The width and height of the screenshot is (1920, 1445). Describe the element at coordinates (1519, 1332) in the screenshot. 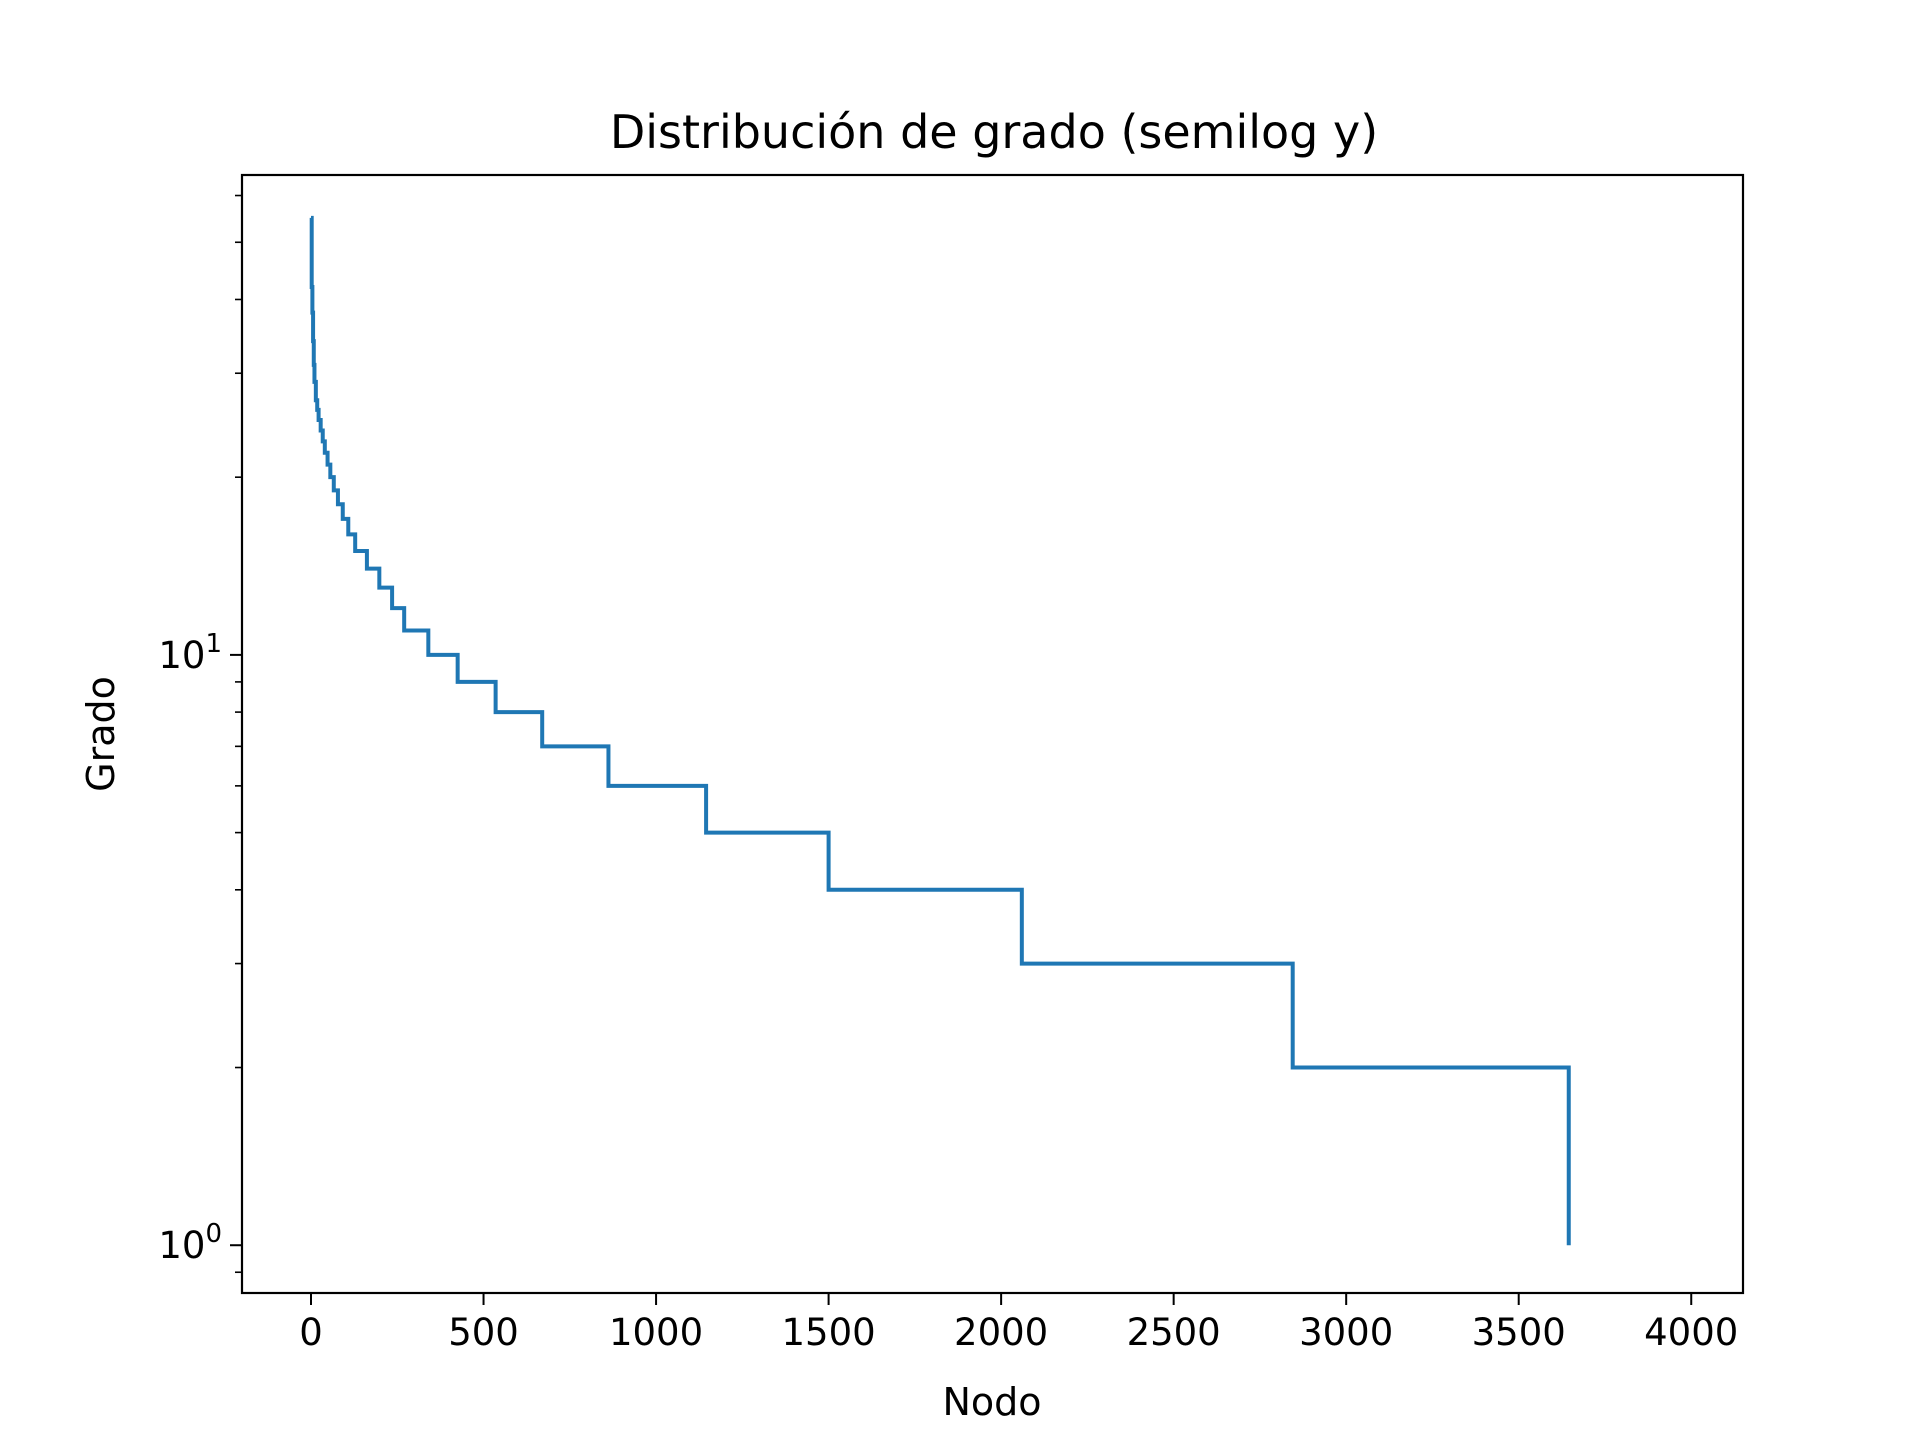

I see `x-tick-label: 3500` at that location.